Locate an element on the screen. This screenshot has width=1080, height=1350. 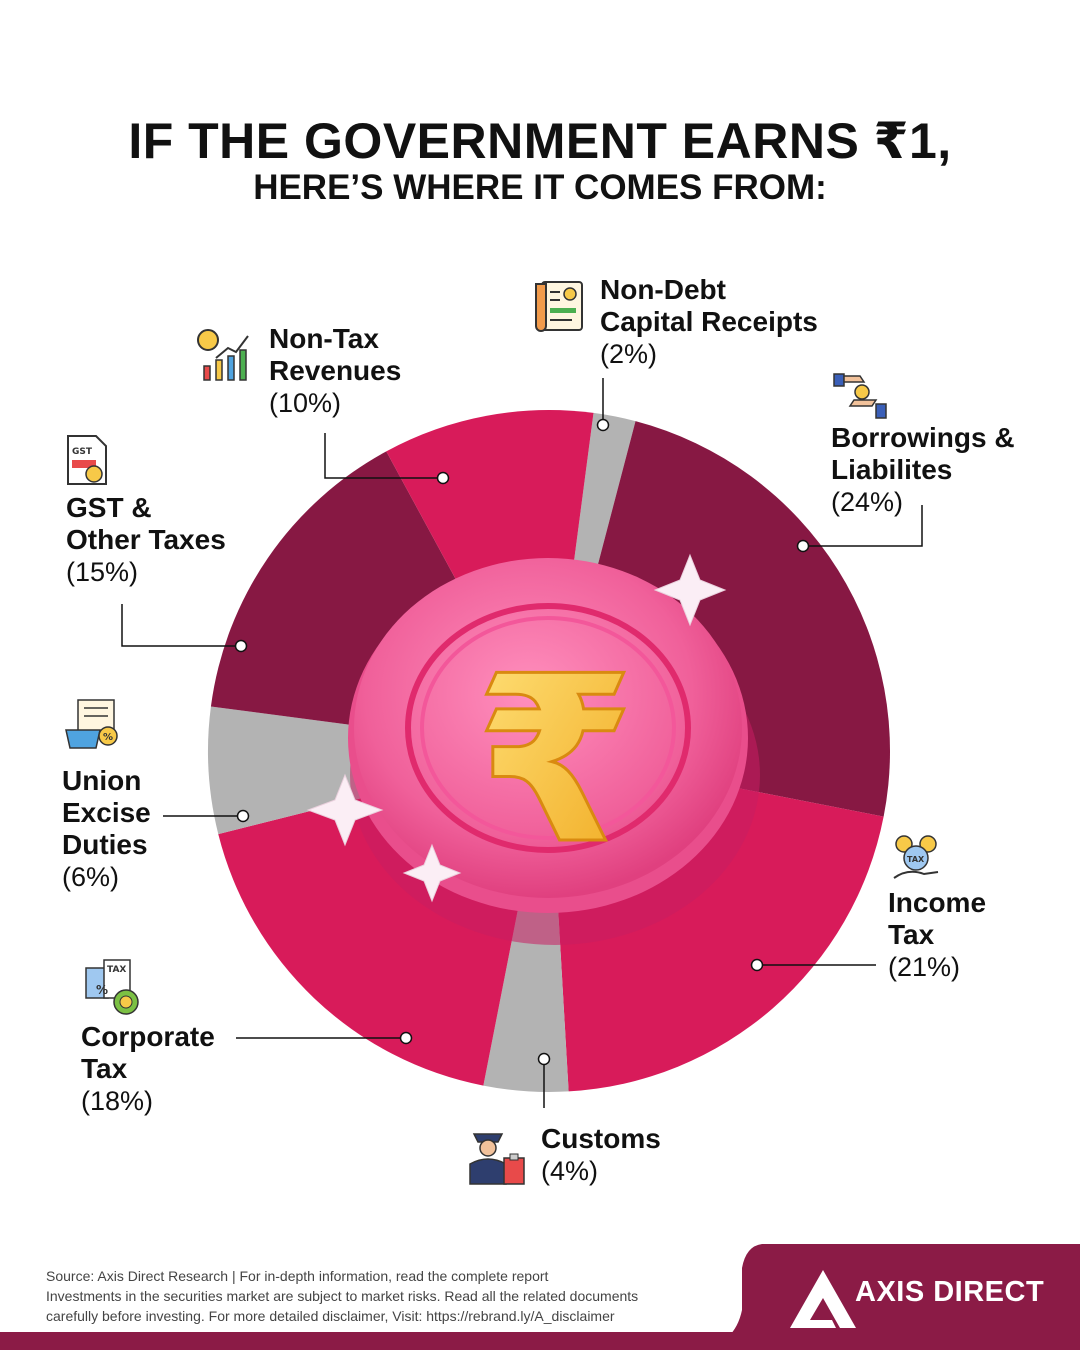
label-non-debt-name: Non-Debt Capital Receipts is located at coordinates (709, 305).